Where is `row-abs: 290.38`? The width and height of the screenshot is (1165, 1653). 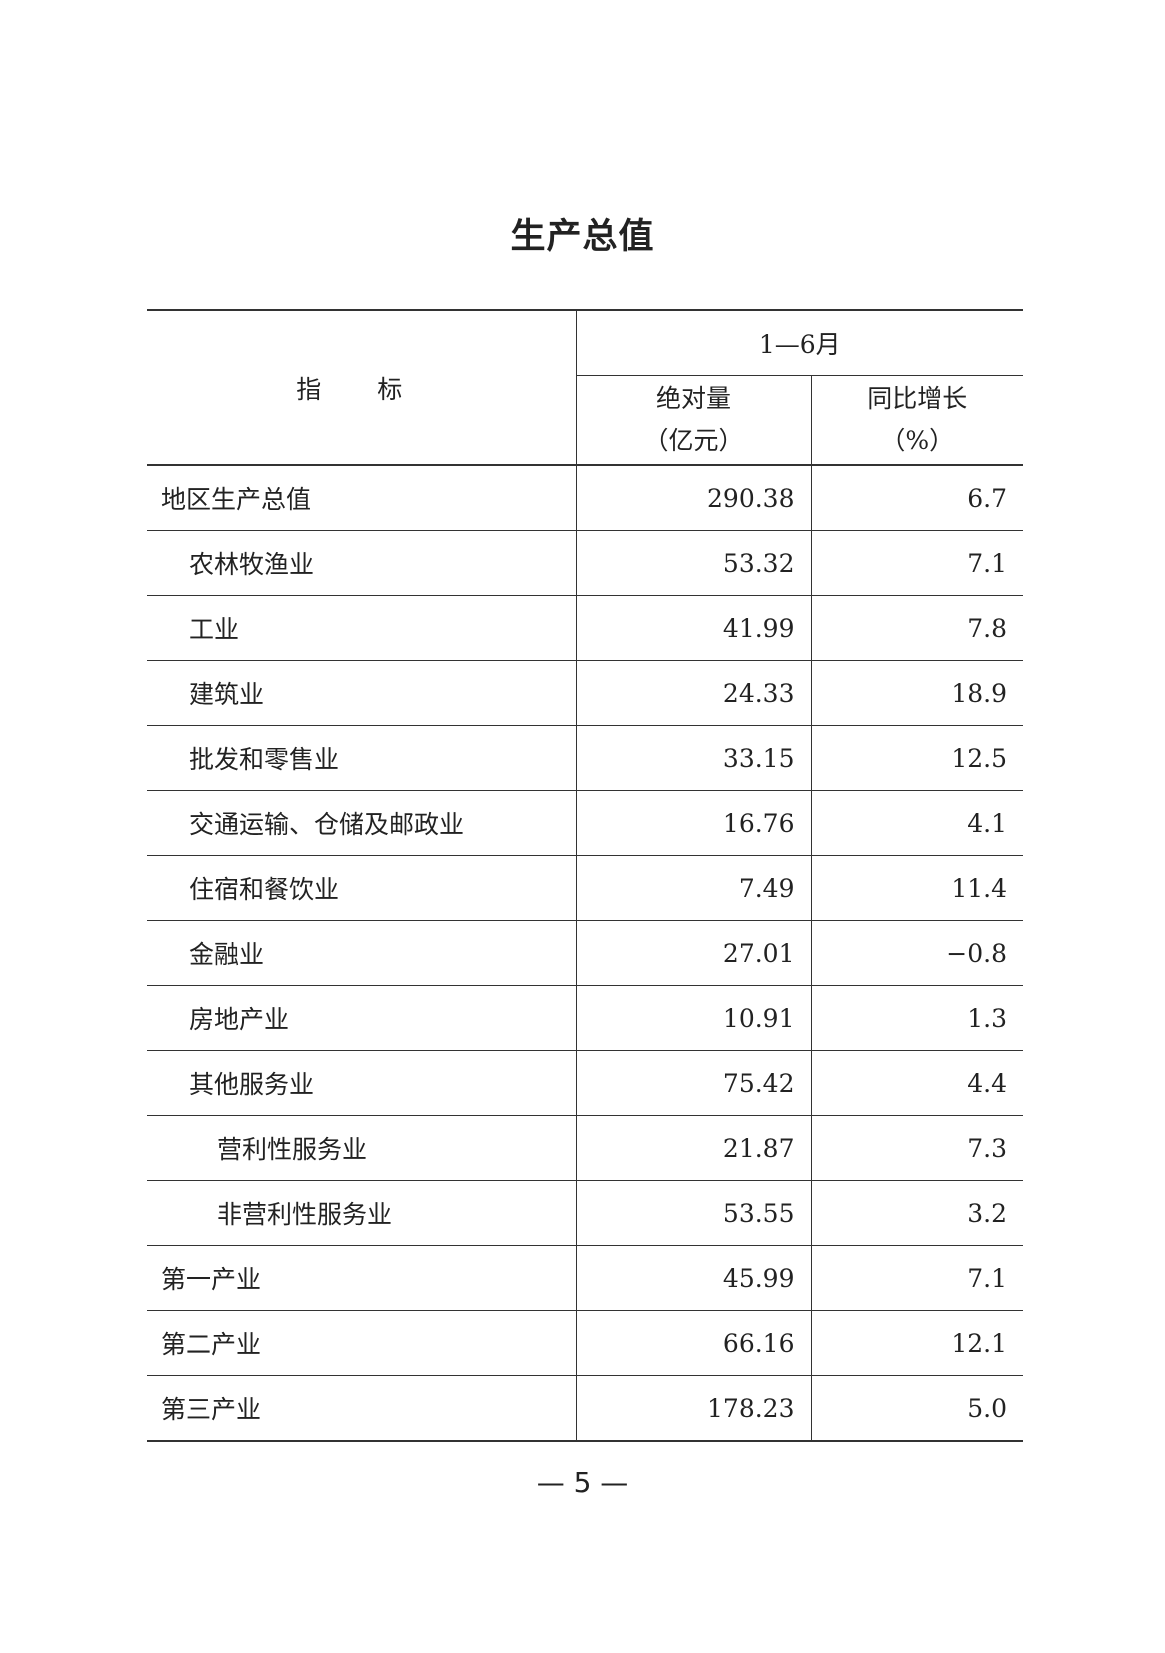
row-abs: 290.38 is located at coordinates (694, 497).